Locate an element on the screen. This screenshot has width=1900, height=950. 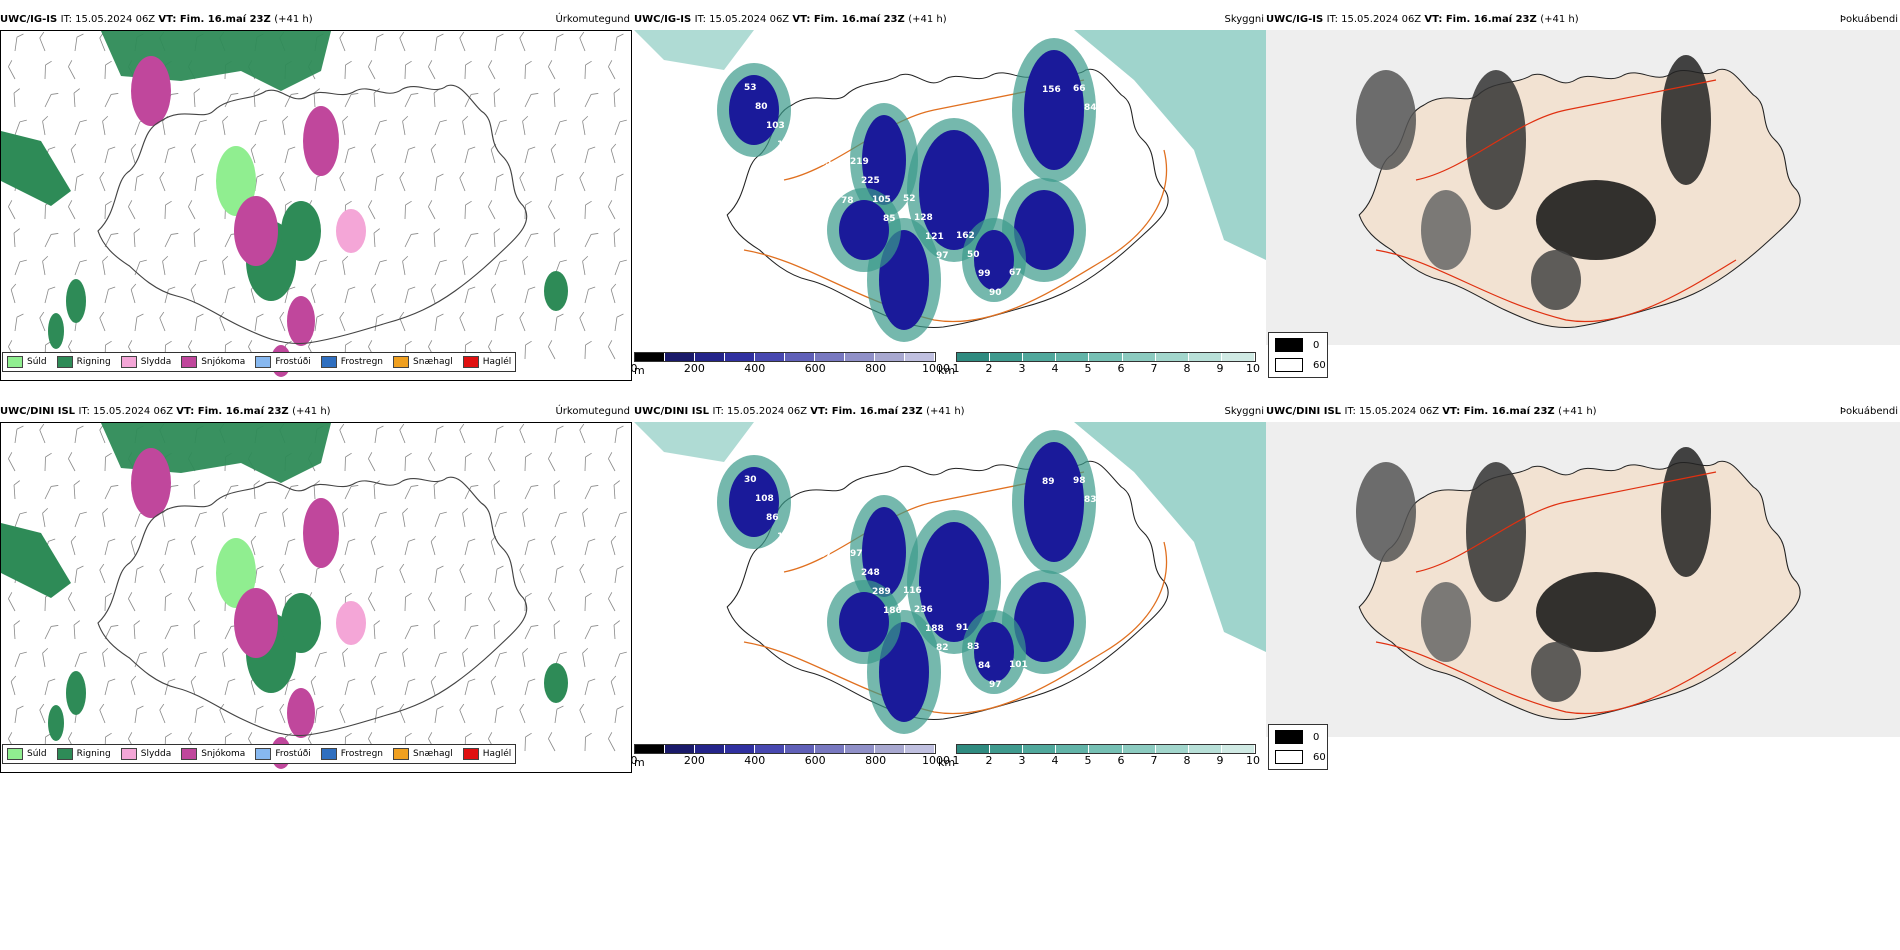
colorbar-tick: 0 is located at coordinates (634, 368).